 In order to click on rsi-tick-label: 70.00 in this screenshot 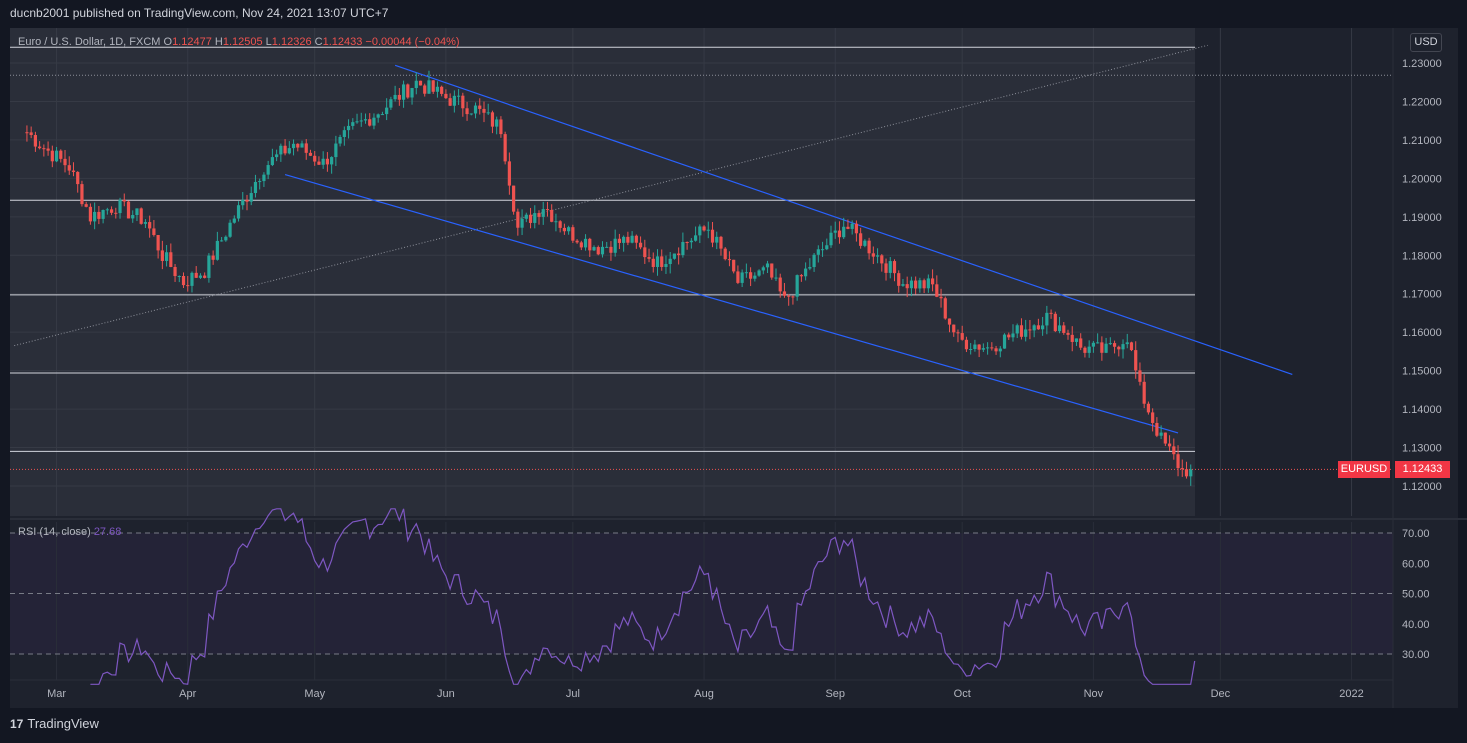, I will do `click(1416, 534)`.